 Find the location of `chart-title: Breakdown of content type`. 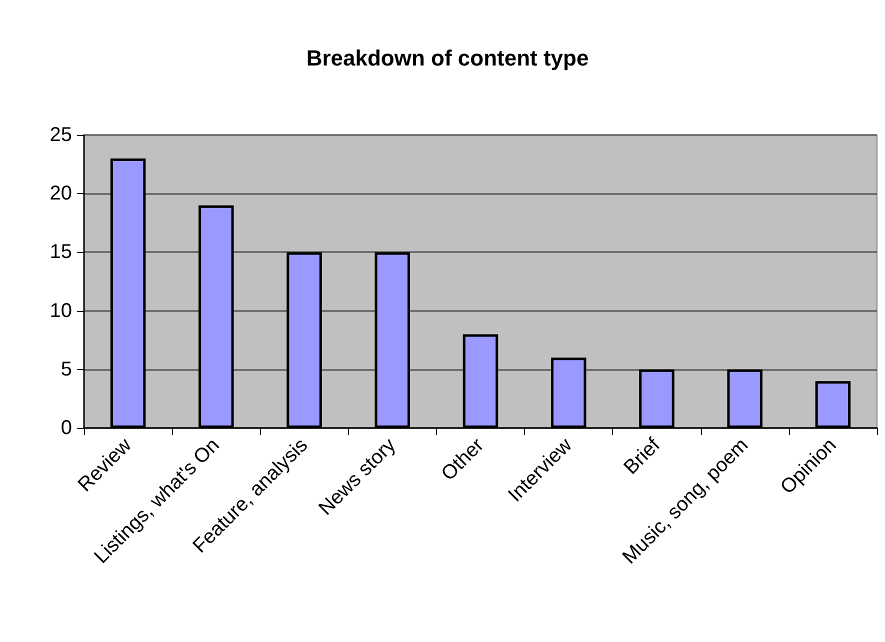

chart-title: Breakdown of content type is located at coordinates (447, 58).